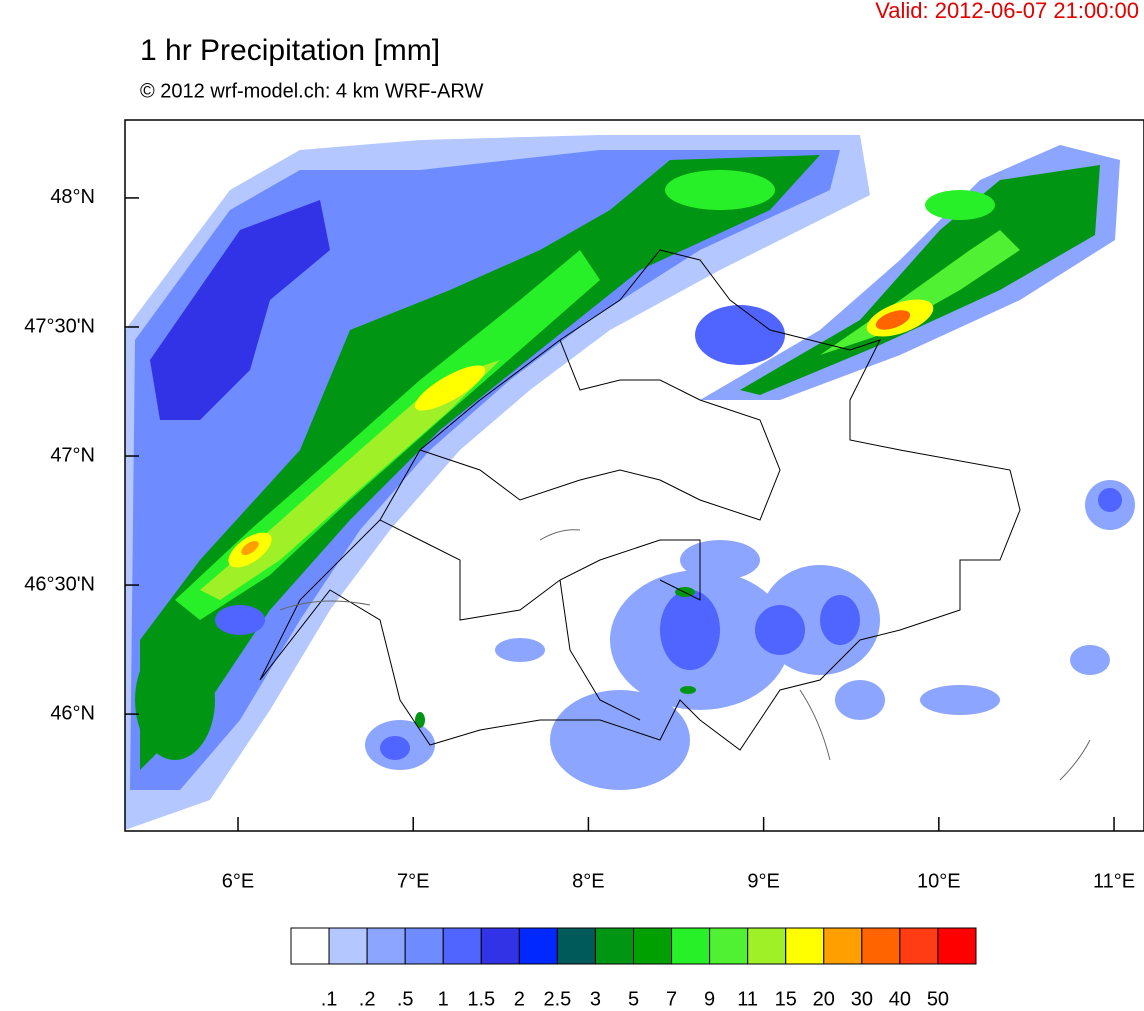  I want to click on legend-label: 9, so click(709, 999).